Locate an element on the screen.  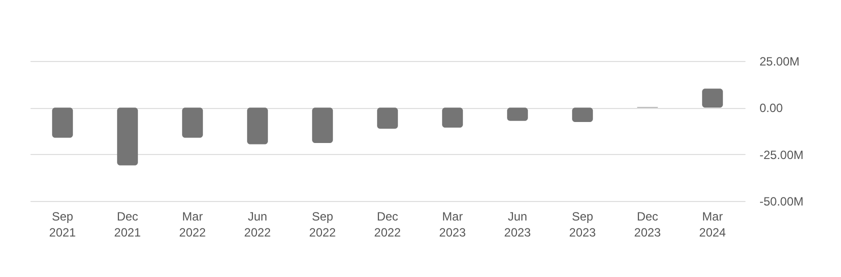
y-tick-label: -50.00M is located at coordinates (782, 201).